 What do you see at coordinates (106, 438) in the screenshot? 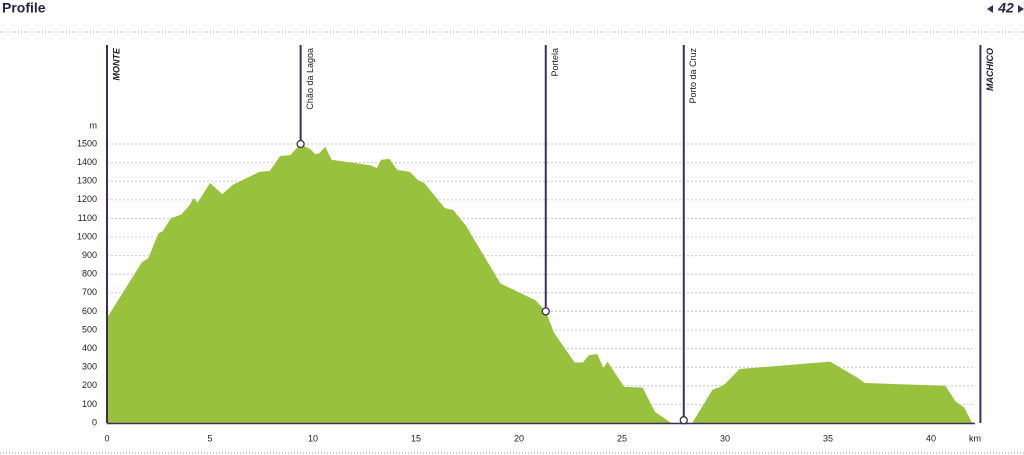
I see `x-tick-label: 0` at bounding box center [106, 438].